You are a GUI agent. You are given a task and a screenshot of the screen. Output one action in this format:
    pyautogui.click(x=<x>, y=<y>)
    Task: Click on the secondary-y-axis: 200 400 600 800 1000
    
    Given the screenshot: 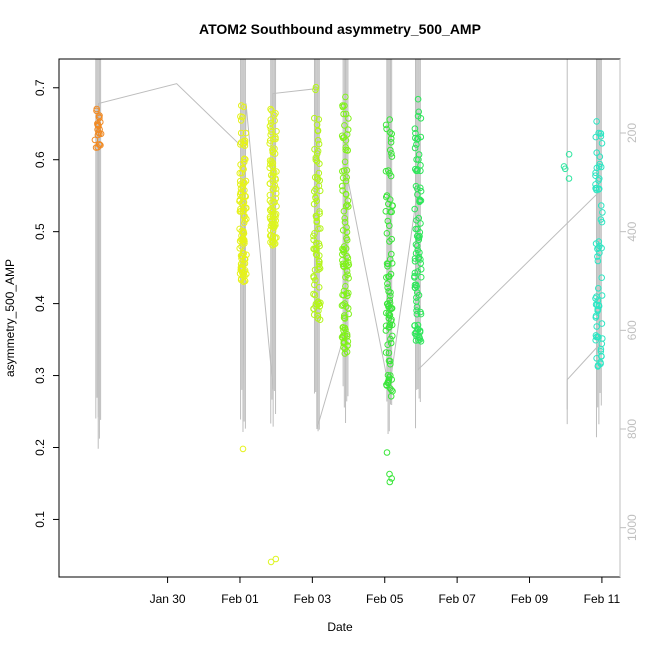 What is the action you would take?
    pyautogui.click(x=629, y=318)
    